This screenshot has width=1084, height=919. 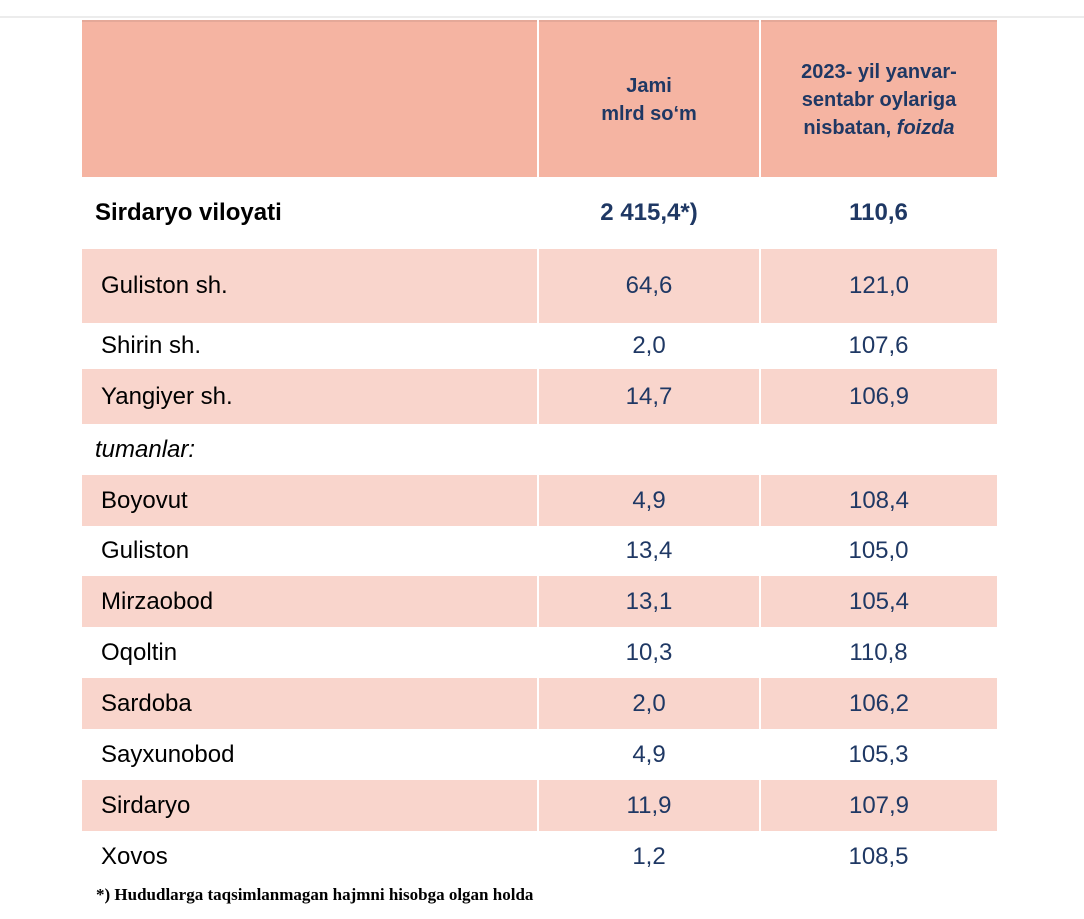 I want to click on table-row-district: Guliston 13,4 105,0, so click(x=539, y=551).